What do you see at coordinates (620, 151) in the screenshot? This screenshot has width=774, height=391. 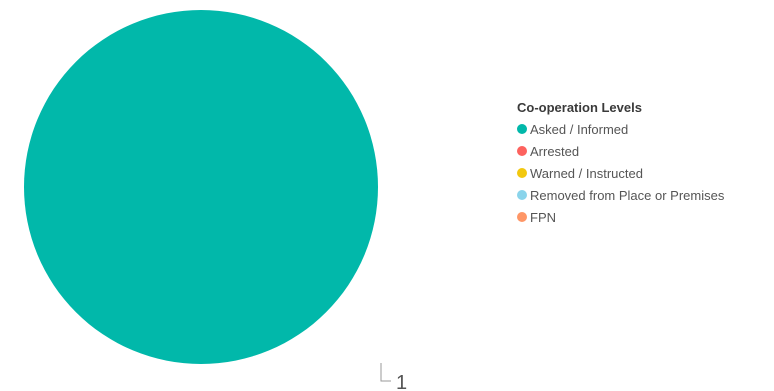 I see `legend-item: Arrested` at bounding box center [620, 151].